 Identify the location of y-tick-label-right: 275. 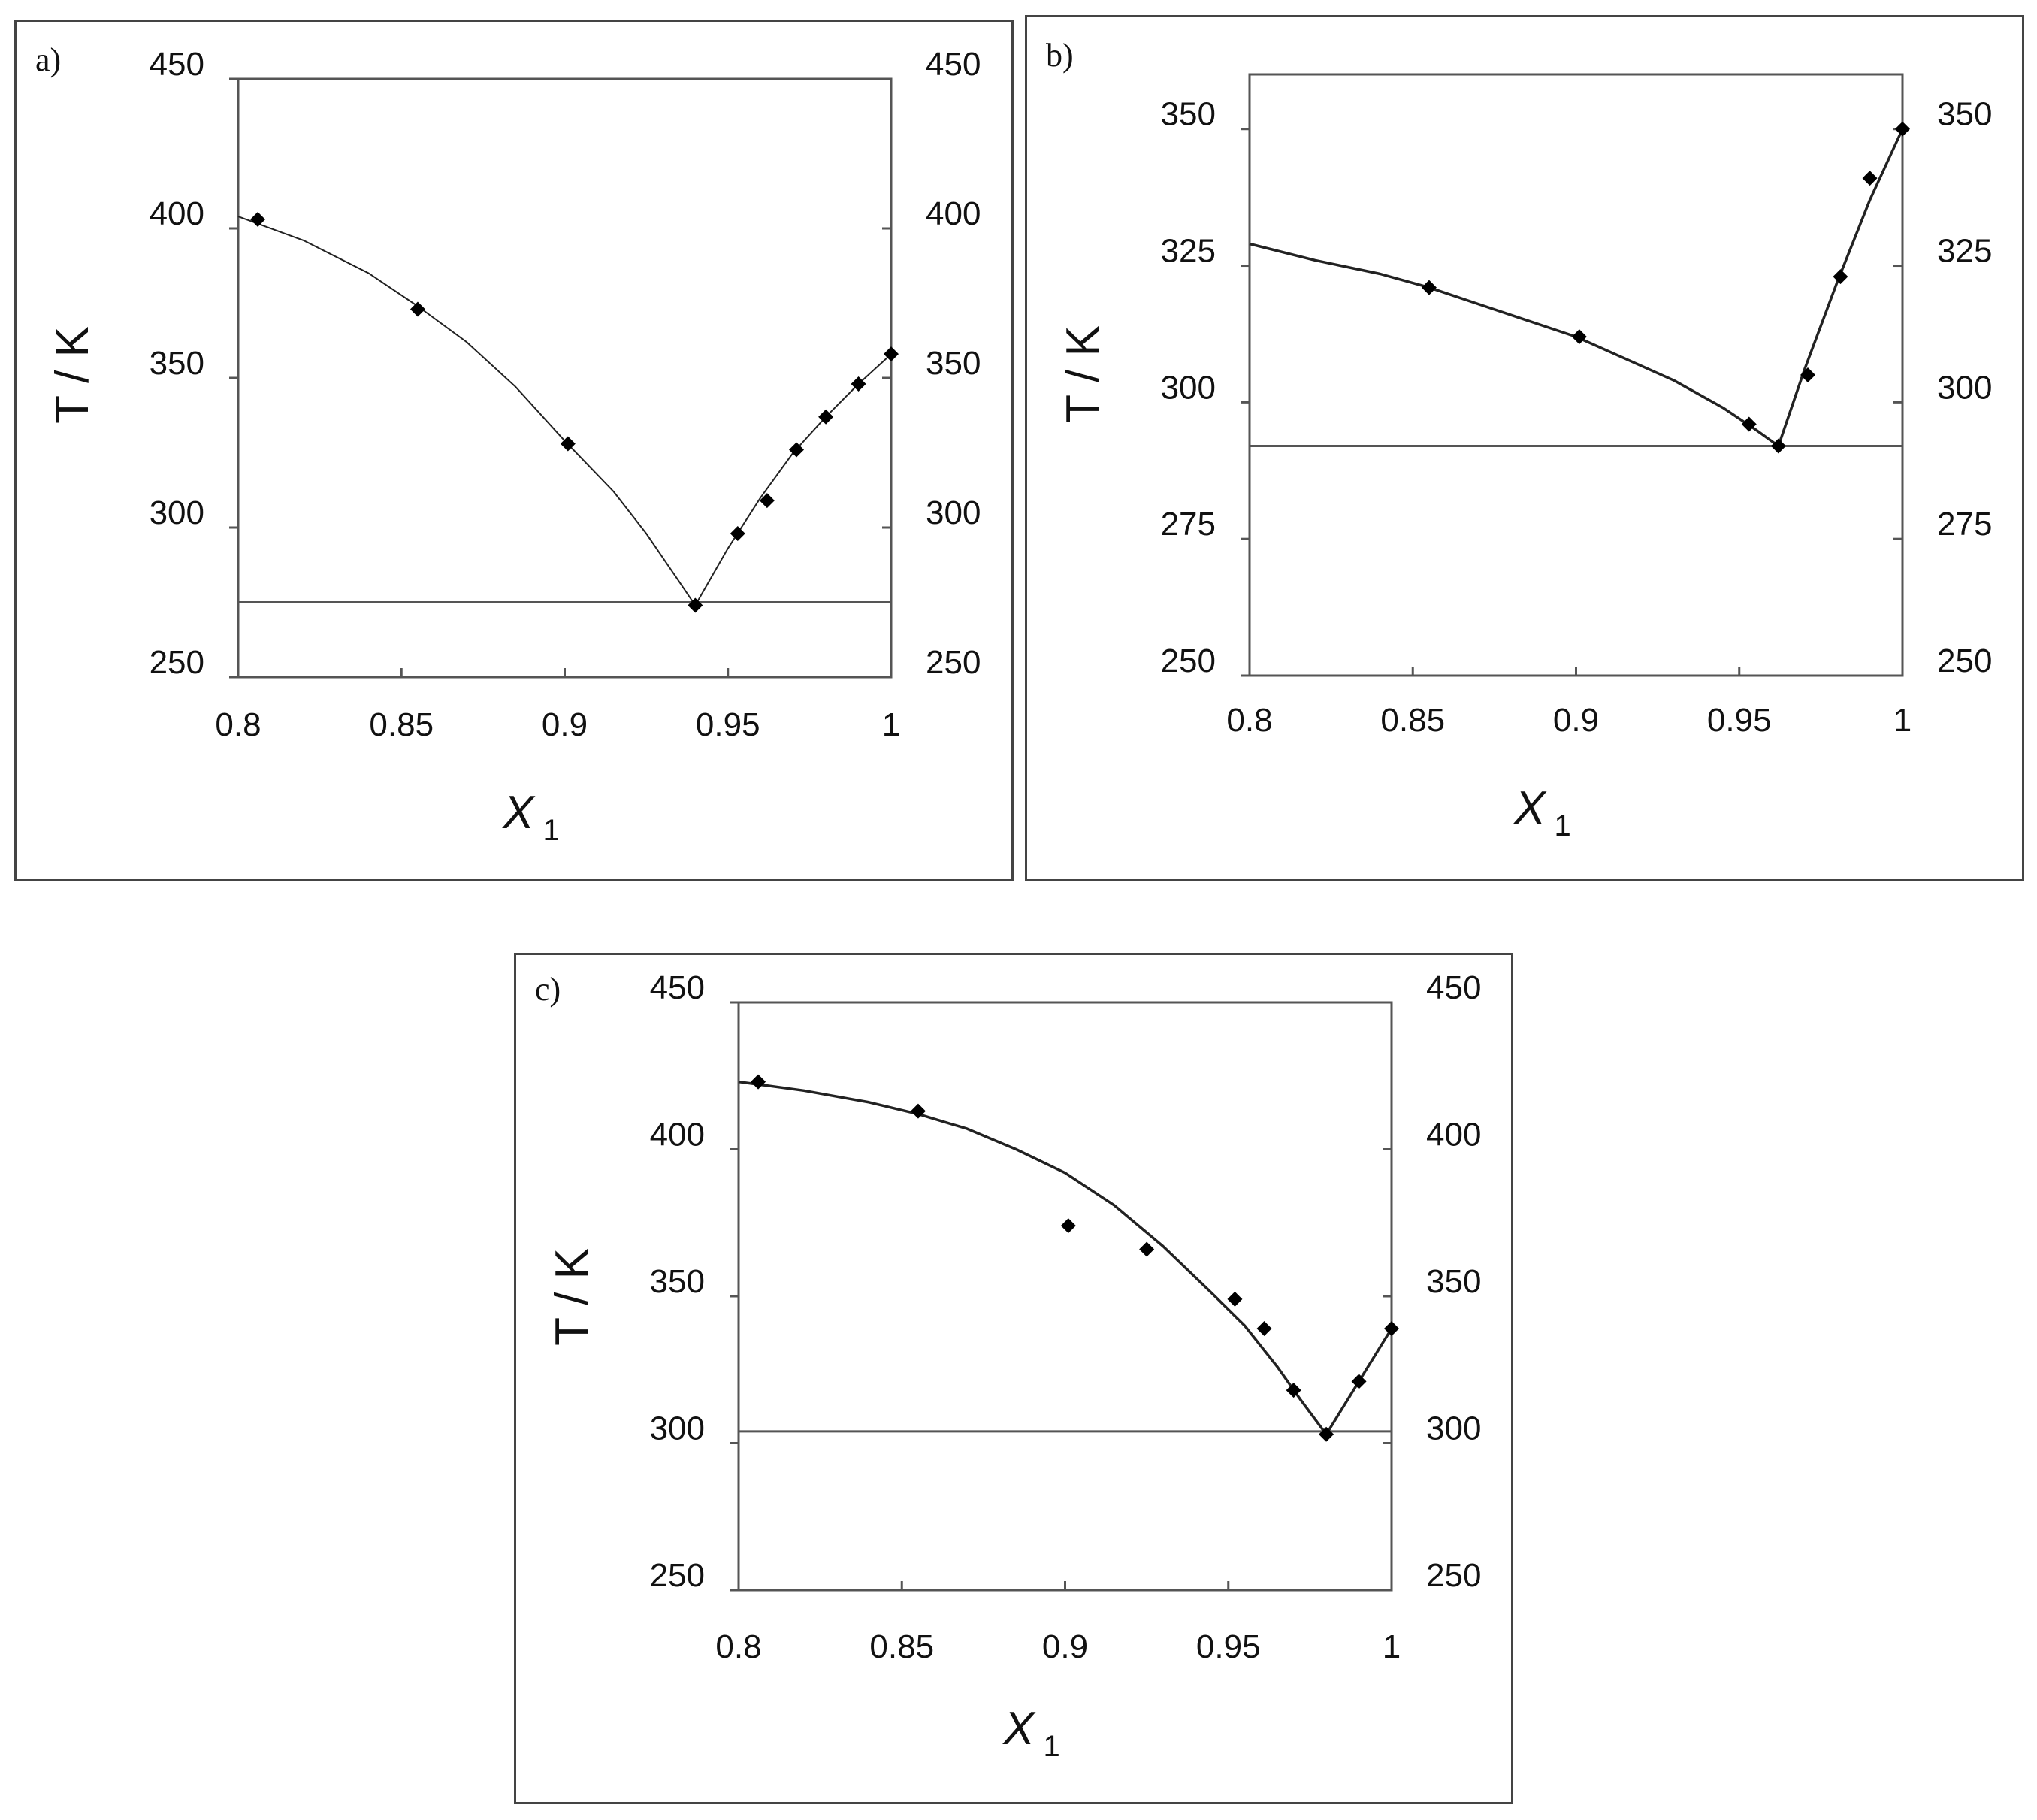
(1964, 524).